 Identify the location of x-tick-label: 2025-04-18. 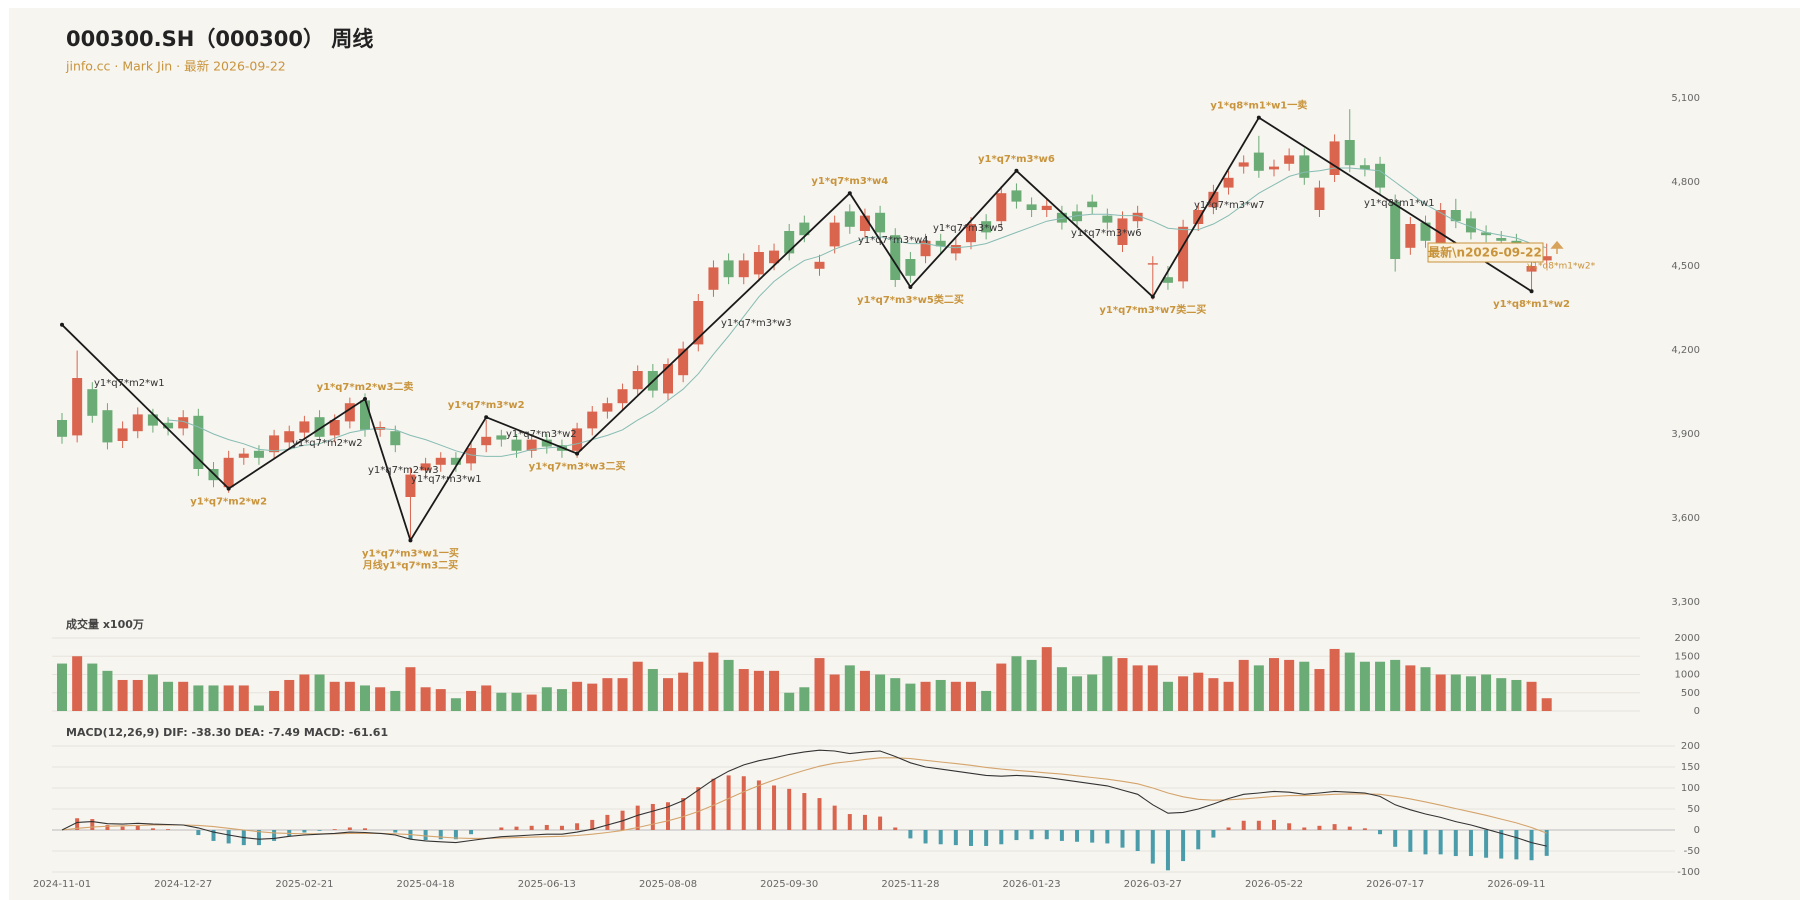
(426, 884).